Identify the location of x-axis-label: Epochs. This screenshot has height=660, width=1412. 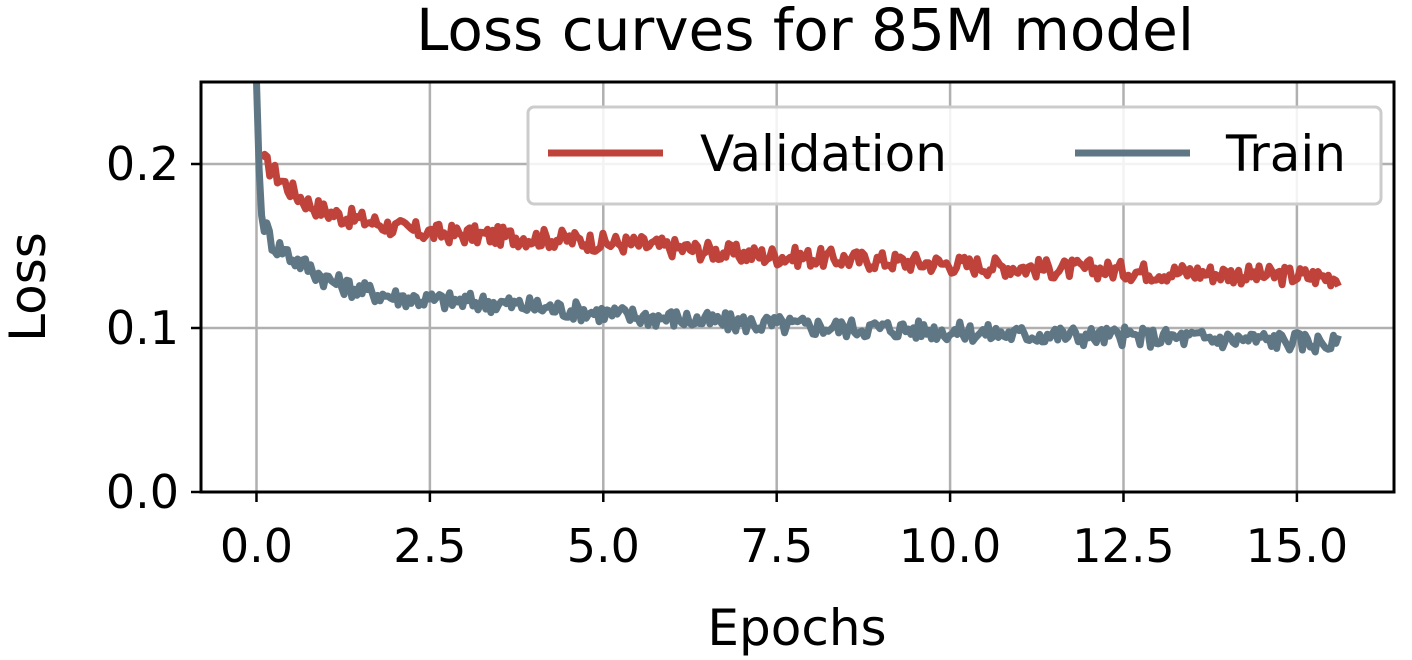
(796, 628).